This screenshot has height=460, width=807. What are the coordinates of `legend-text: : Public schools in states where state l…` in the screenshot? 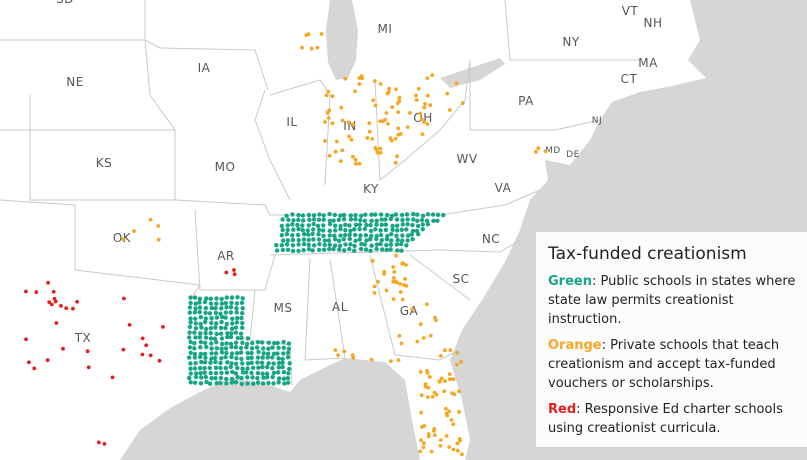 It's located at (672, 300).